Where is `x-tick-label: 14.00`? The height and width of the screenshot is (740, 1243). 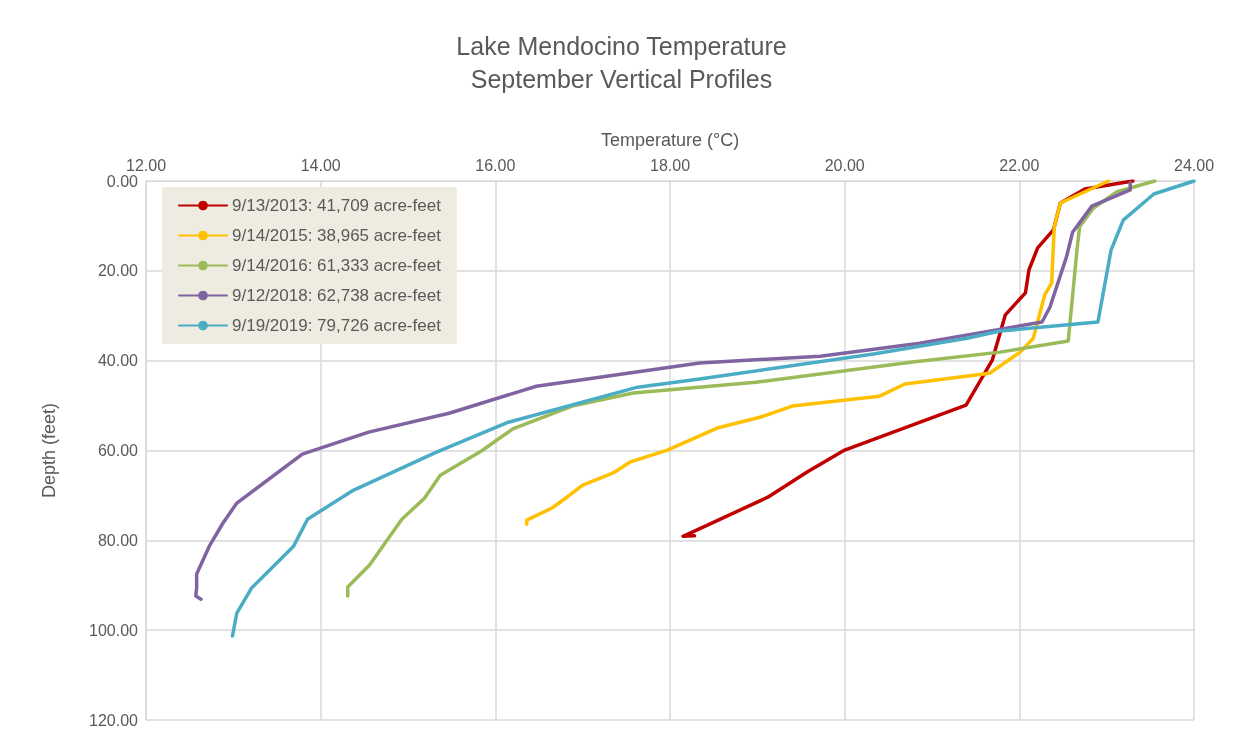 x-tick-label: 14.00 is located at coordinates (320, 165).